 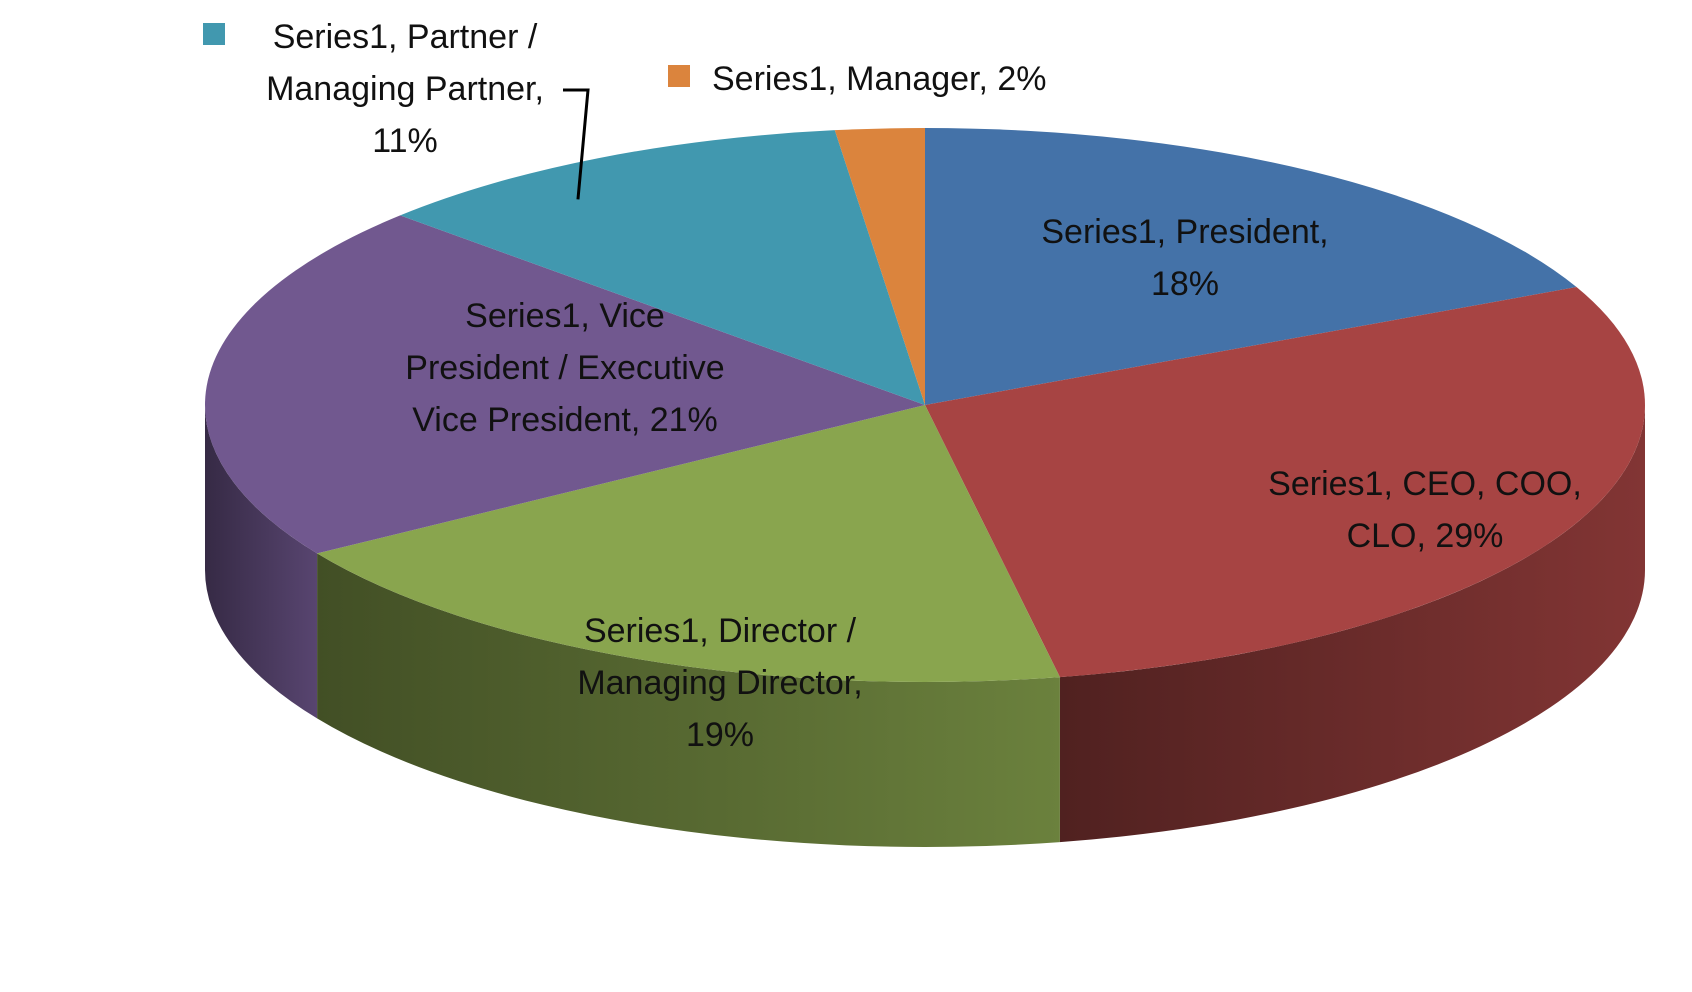 I want to click on data-label-director-managing-director: Series1, Director / Managing Director, 19%, so click(x=719, y=683).